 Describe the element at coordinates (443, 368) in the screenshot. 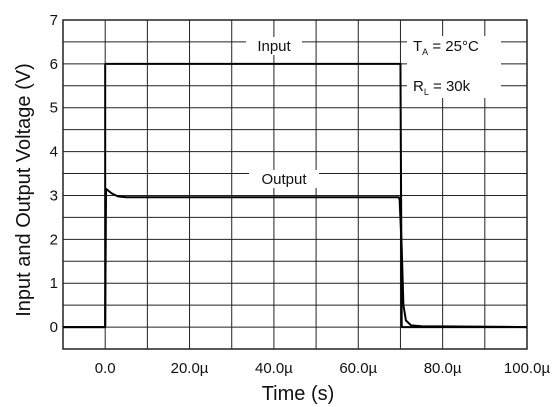

I see `x-tick-label: 80.0µ` at that location.